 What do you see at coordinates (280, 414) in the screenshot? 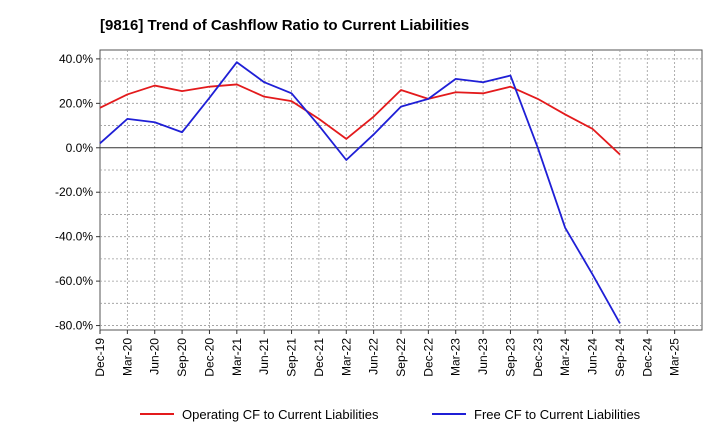
I see `legend-label: Operating CF to Current Liabilities` at bounding box center [280, 414].